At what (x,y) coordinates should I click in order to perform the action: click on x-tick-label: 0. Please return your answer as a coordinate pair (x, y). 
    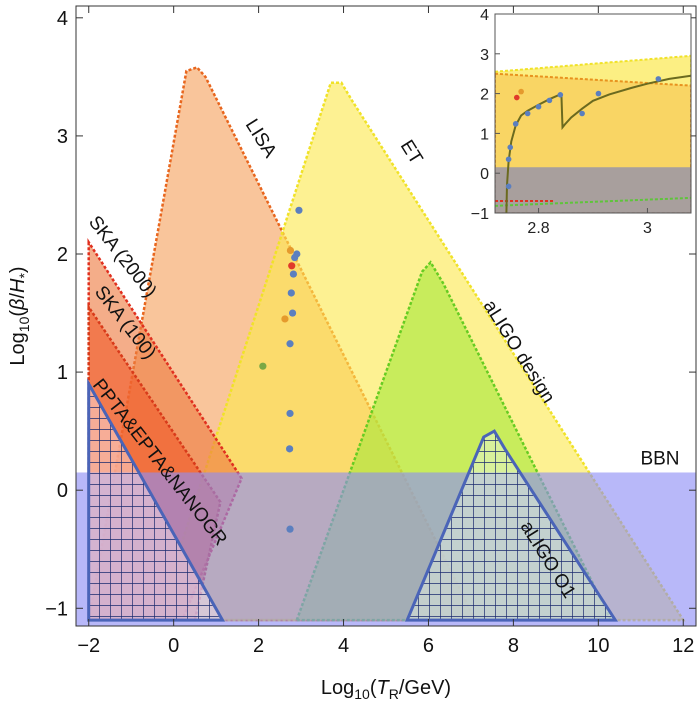
    Looking at the image, I should click on (173, 646).